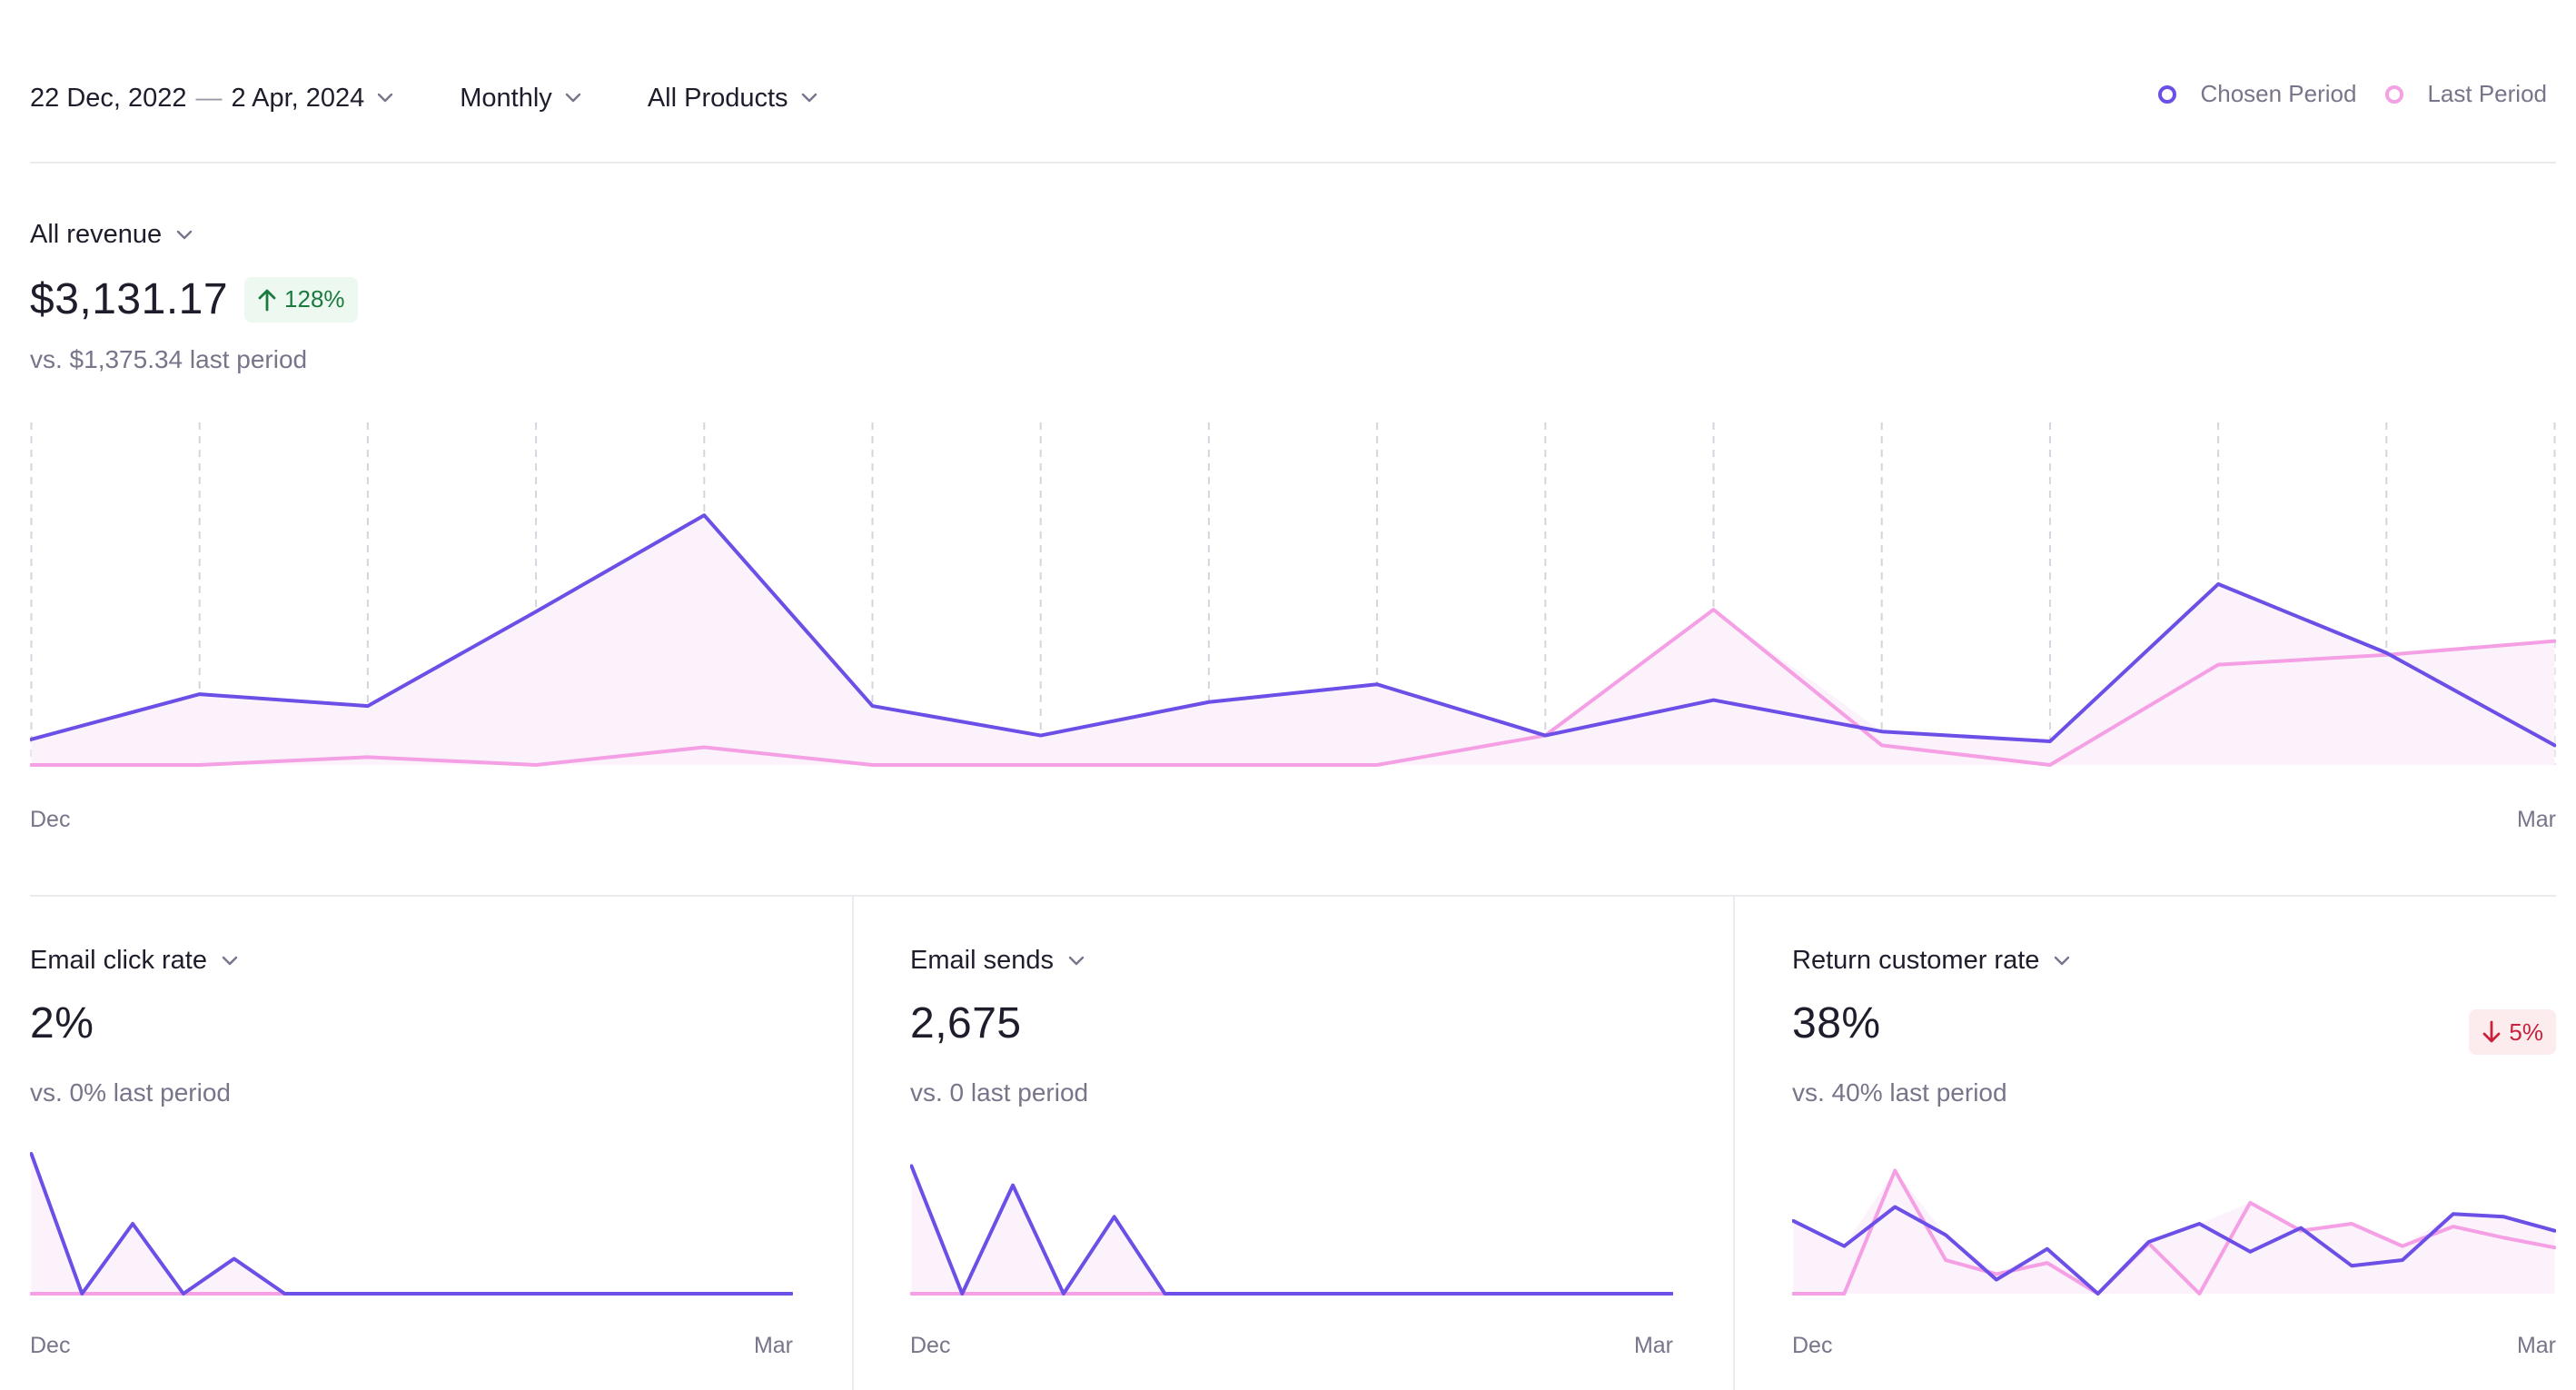 The height and width of the screenshot is (1390, 2576). What do you see at coordinates (96, 234) in the screenshot?
I see `revenue-title: All revenue` at bounding box center [96, 234].